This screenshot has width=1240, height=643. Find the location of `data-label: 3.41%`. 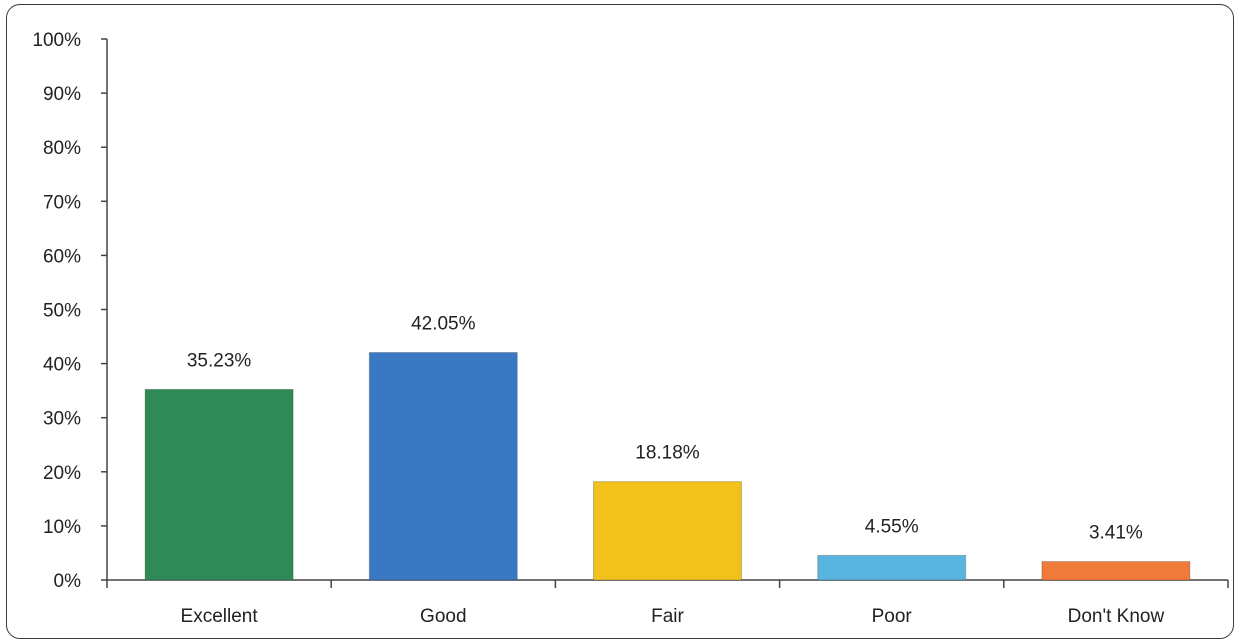

data-label: 3.41% is located at coordinates (1116, 533).